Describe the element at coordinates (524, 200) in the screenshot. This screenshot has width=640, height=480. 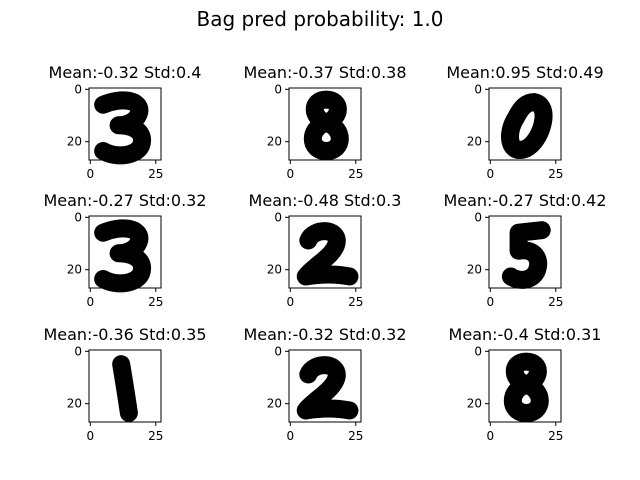
I see `panel-title: Mean:-0.27 Std:0.42` at that location.